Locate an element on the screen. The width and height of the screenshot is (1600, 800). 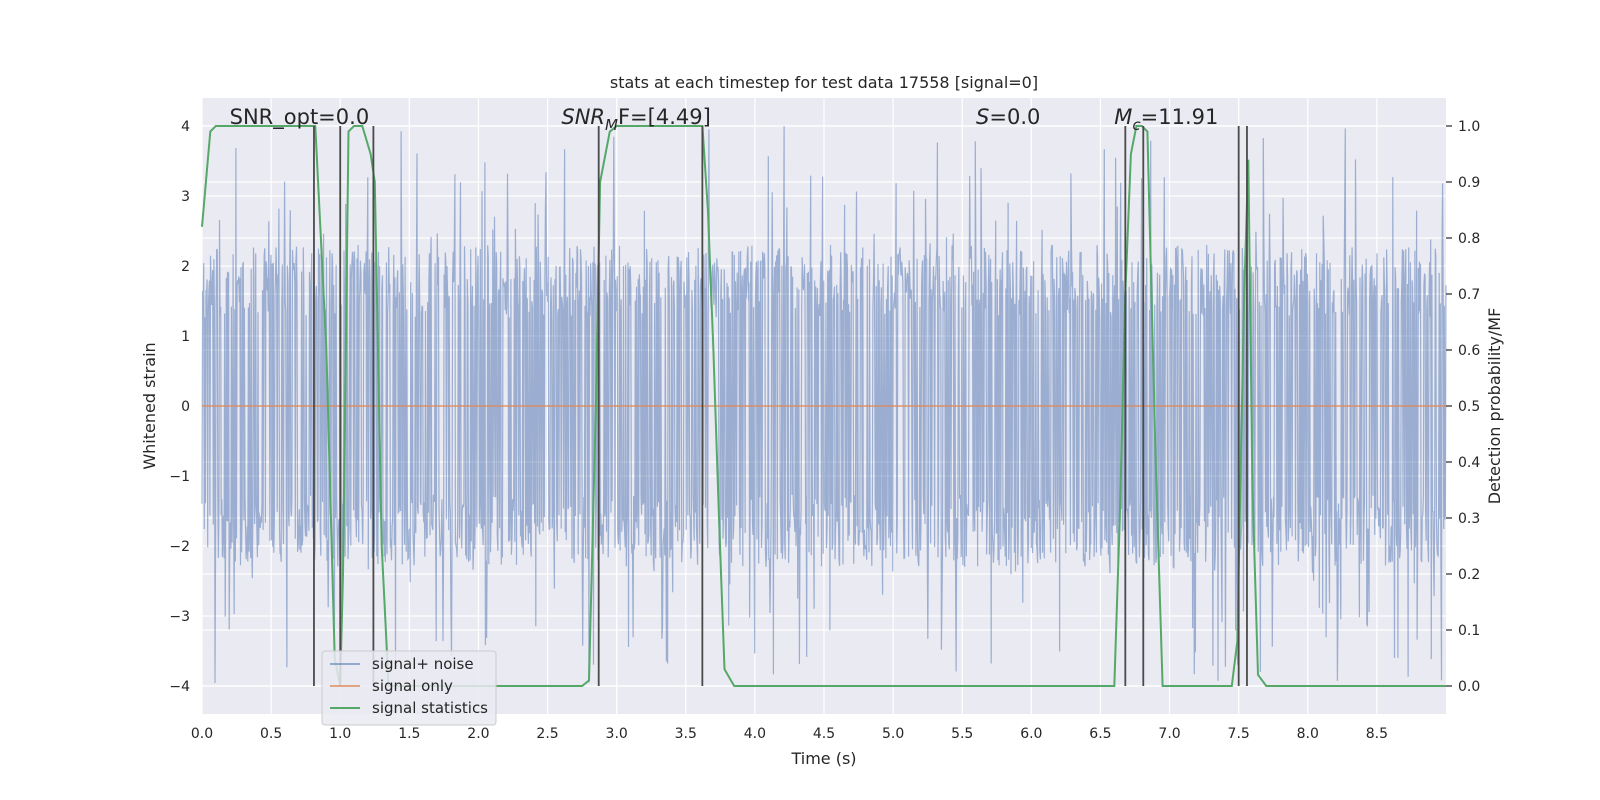
x-tick-label: 0.5 is located at coordinates (271, 734).